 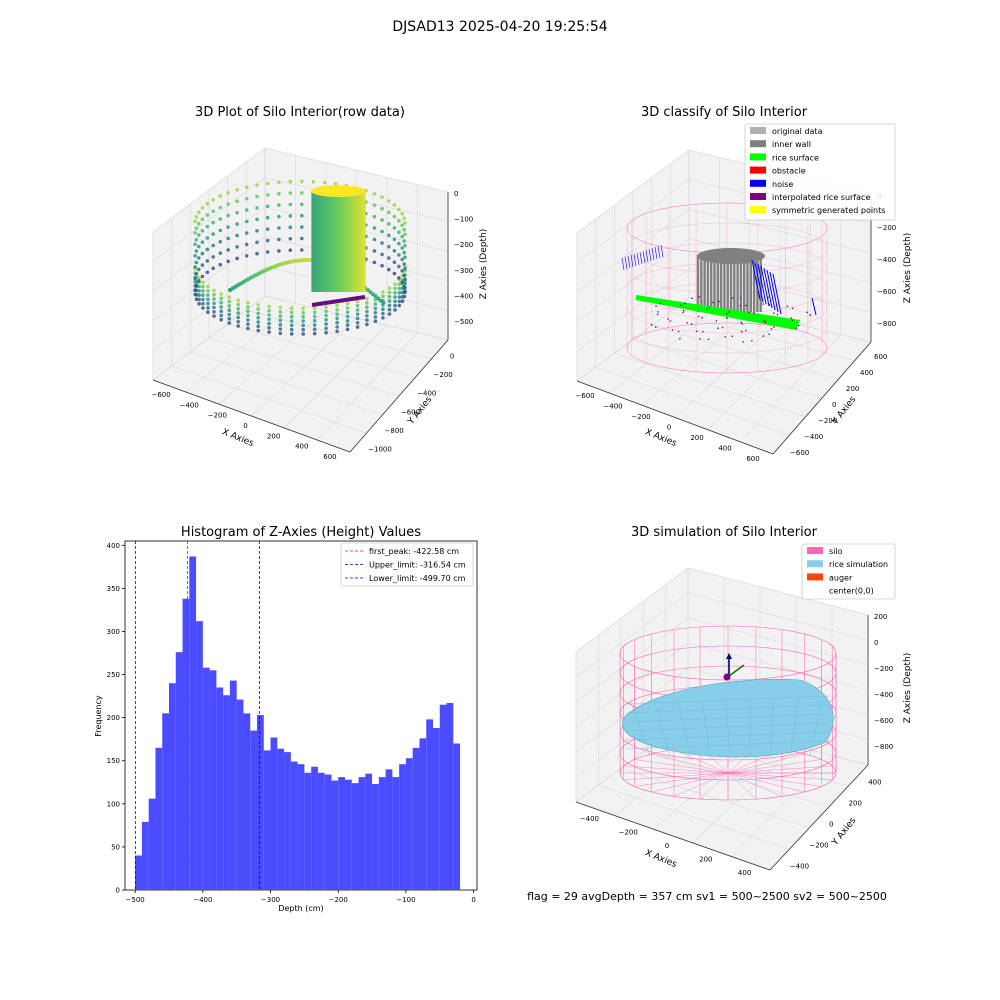 What do you see at coordinates (791, 144) in the screenshot?
I see `legend-label: inner wall` at bounding box center [791, 144].